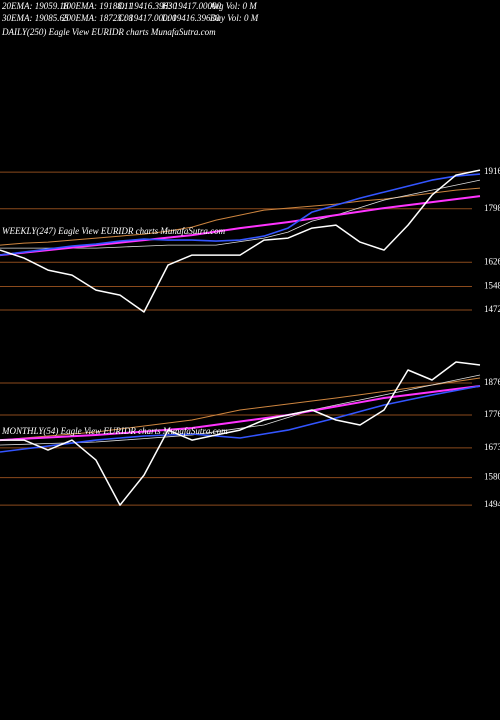 This screenshot has width=500, height=720. I want to click on level-label: 1673, so click(492, 447).